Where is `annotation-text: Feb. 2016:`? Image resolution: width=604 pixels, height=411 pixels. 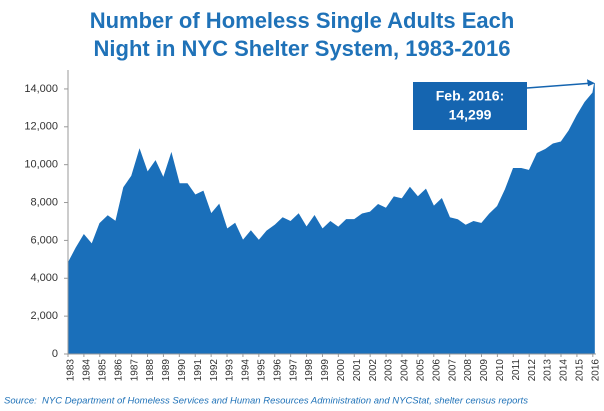
annotation-text: Feb. 2016: is located at coordinates (470, 96).